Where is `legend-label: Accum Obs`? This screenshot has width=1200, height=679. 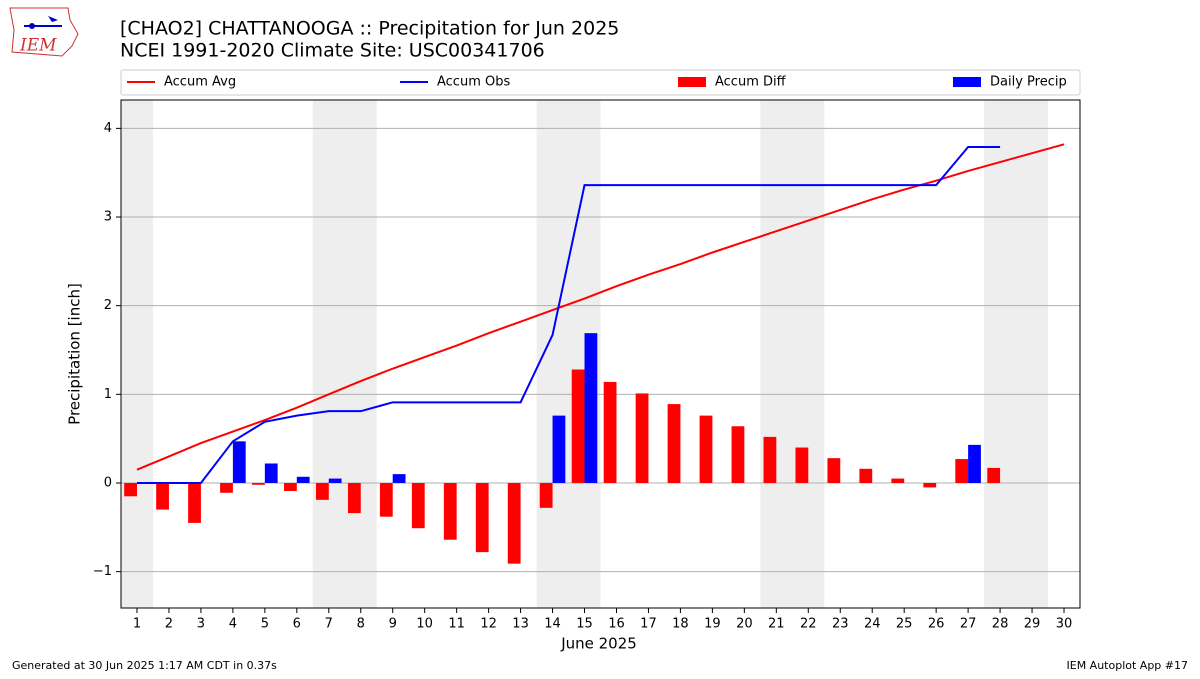 legend-label: Accum Obs is located at coordinates (473, 82).